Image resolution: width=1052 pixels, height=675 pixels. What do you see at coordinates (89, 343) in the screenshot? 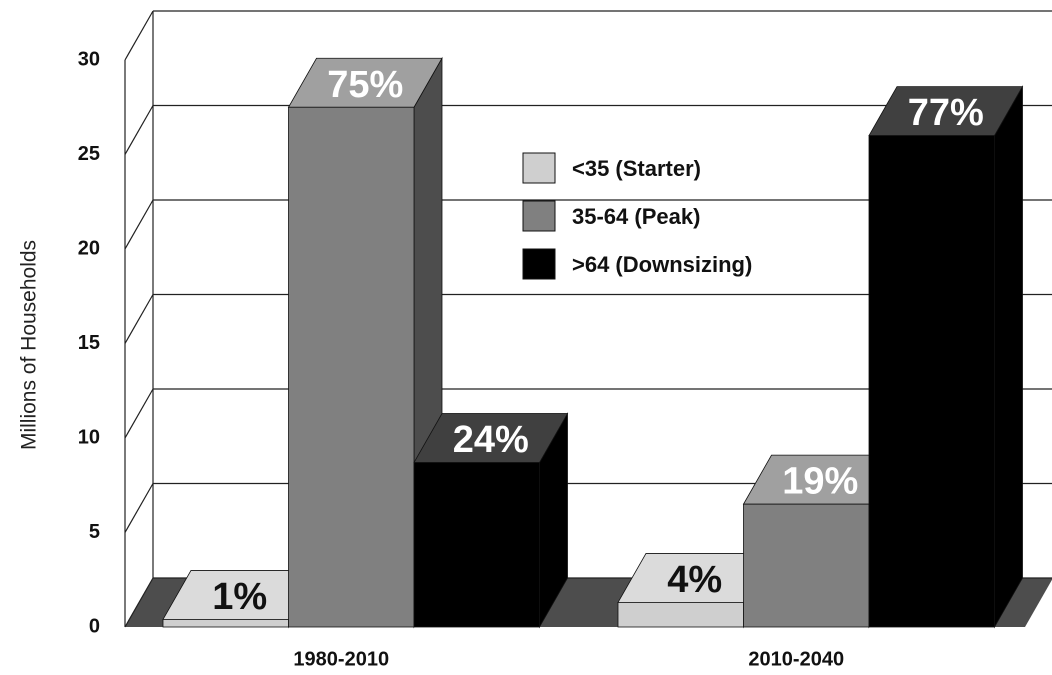
I see `y-tick-label: 15` at bounding box center [89, 343].